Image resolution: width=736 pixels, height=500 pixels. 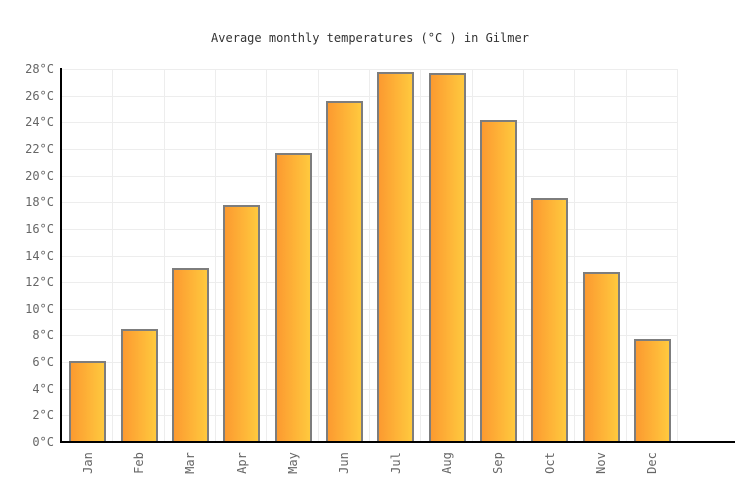 I want to click on y-tick-label: 24°C, so click(x=39, y=122).